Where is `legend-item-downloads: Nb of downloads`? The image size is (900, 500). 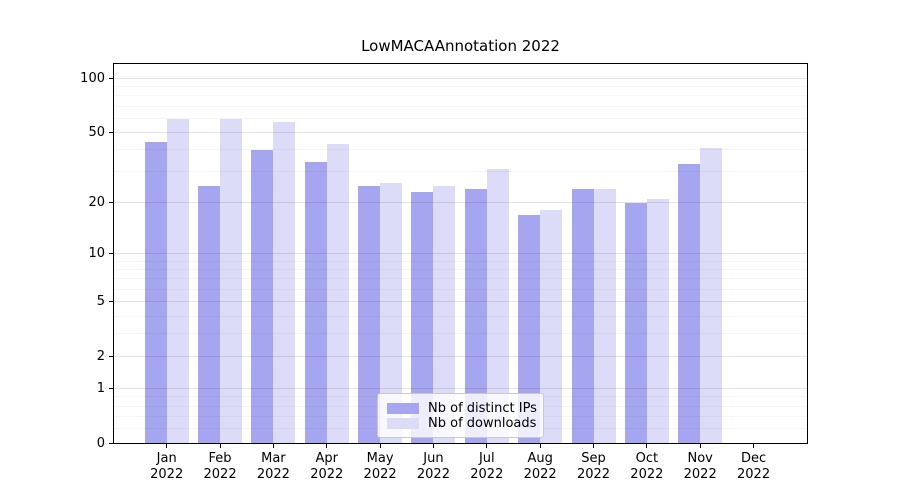 legend-item-downloads: Nb of downloads is located at coordinates (462, 423).